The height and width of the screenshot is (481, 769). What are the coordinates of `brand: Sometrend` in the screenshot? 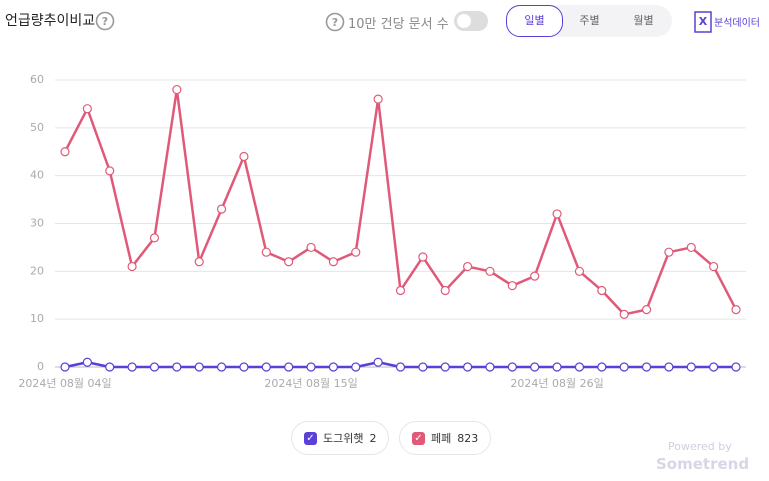 It's located at (703, 464).